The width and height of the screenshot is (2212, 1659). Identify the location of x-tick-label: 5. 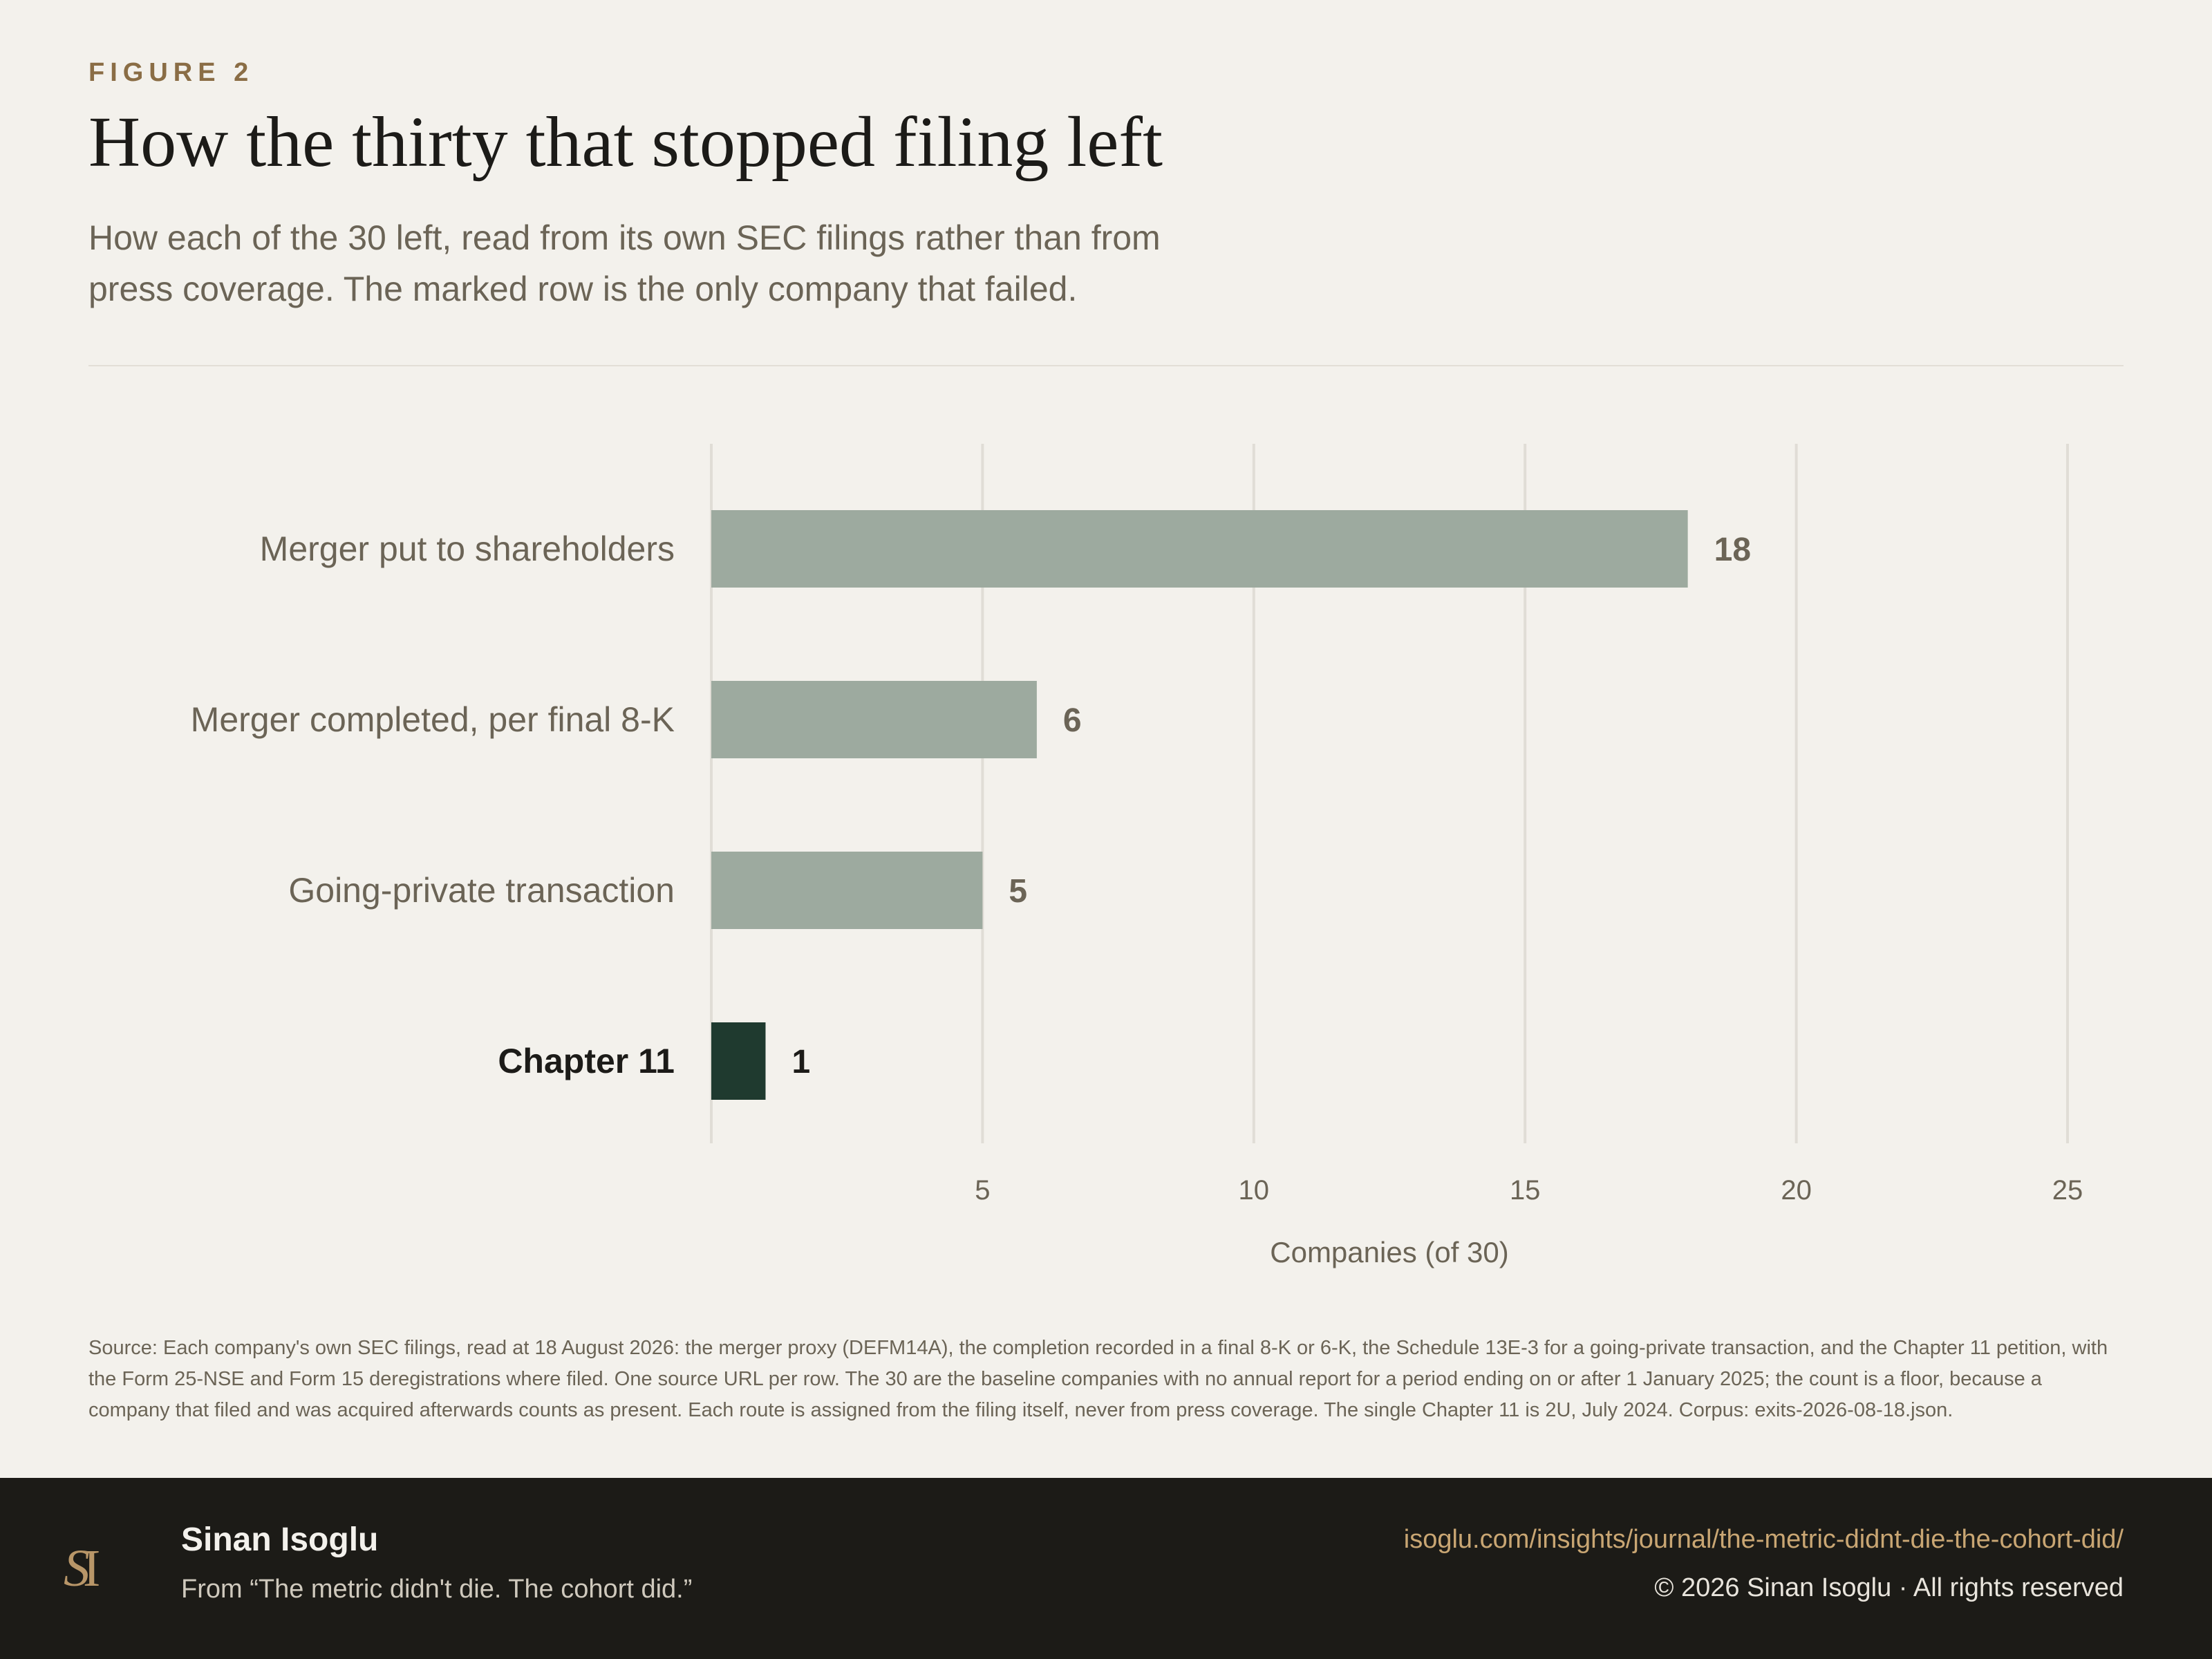
(983, 1190).